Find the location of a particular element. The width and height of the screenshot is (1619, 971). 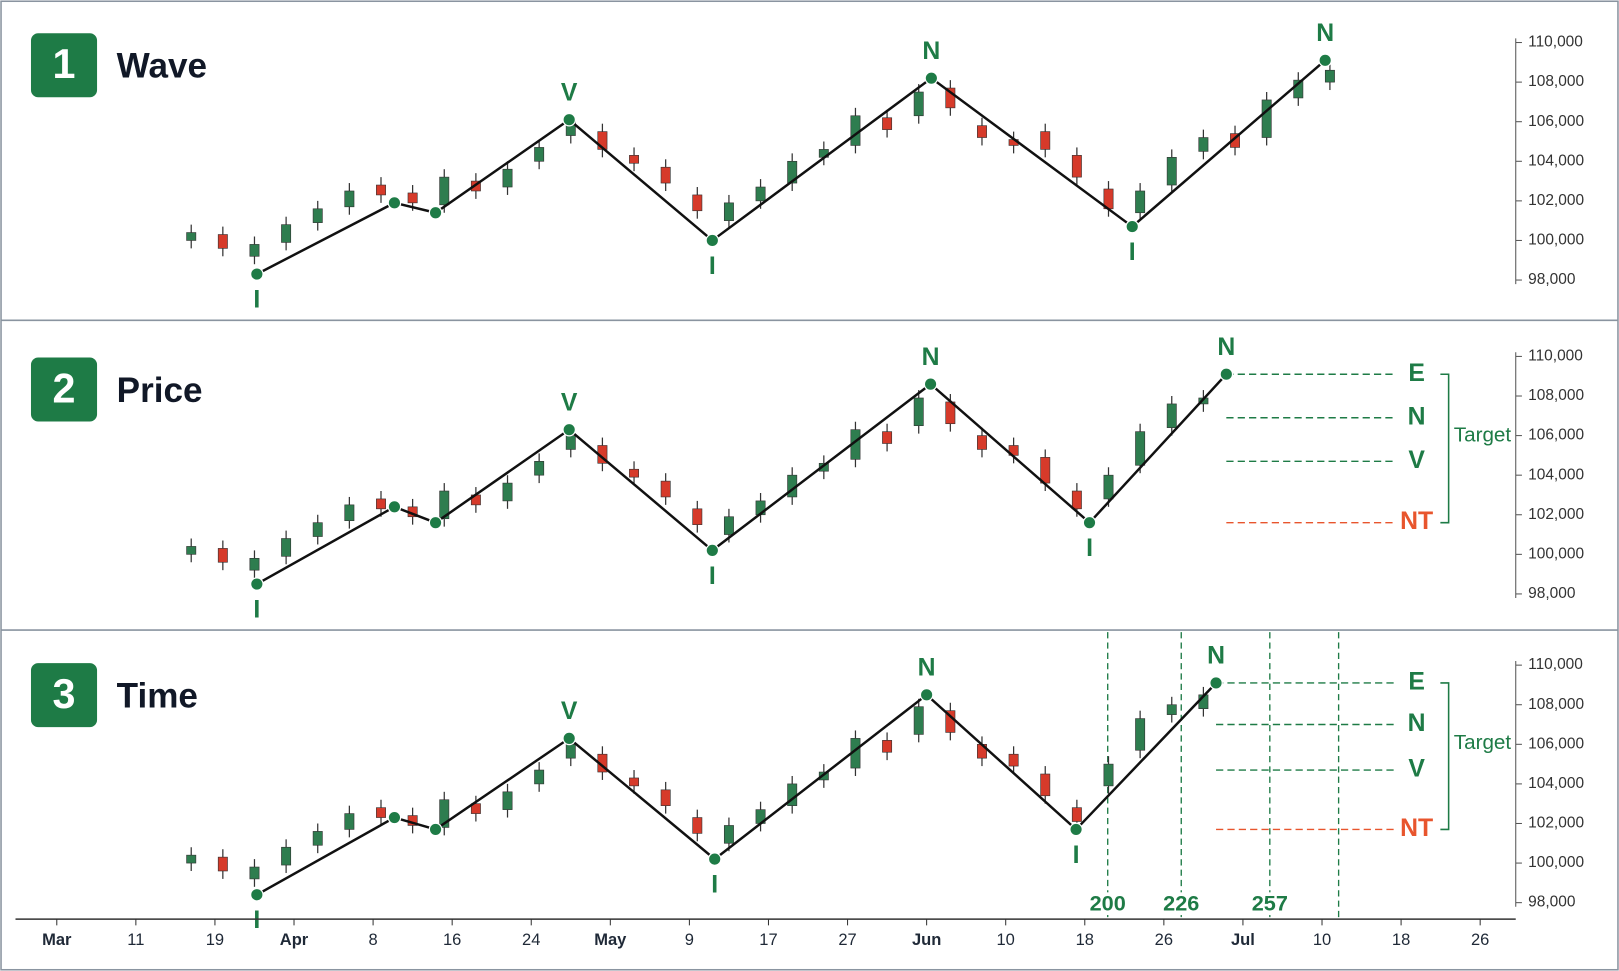

x-tick-label: 16 is located at coordinates (452, 939).